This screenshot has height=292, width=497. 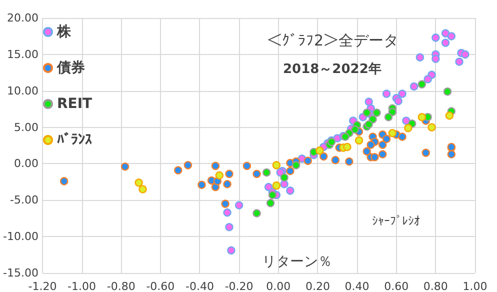 What do you see at coordinates (22, 18) in the screenshot?
I see `y-tick-label: 20.00` at bounding box center [22, 18].